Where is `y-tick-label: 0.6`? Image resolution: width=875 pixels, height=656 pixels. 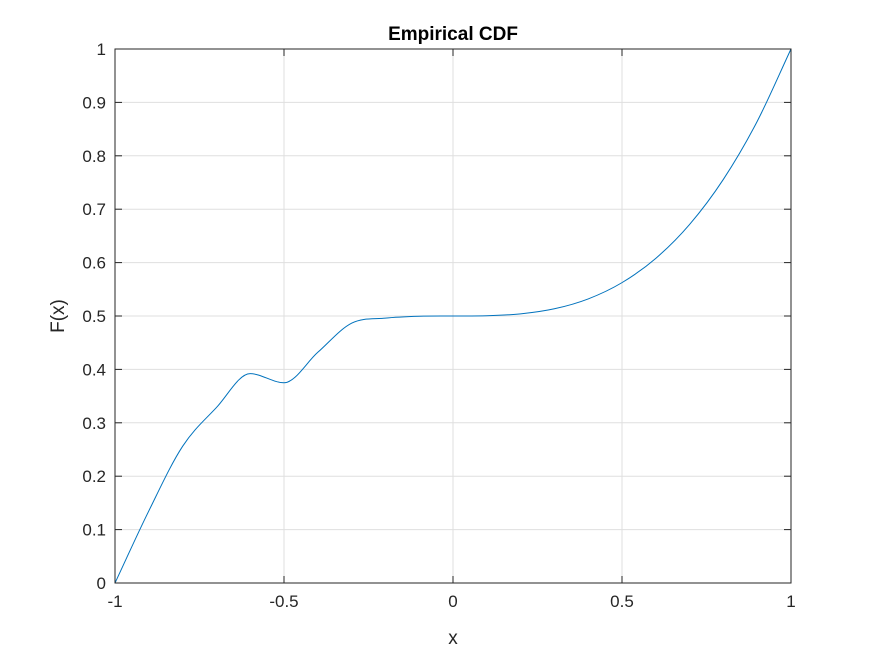
y-tick-label: 0.6 is located at coordinates (94, 263).